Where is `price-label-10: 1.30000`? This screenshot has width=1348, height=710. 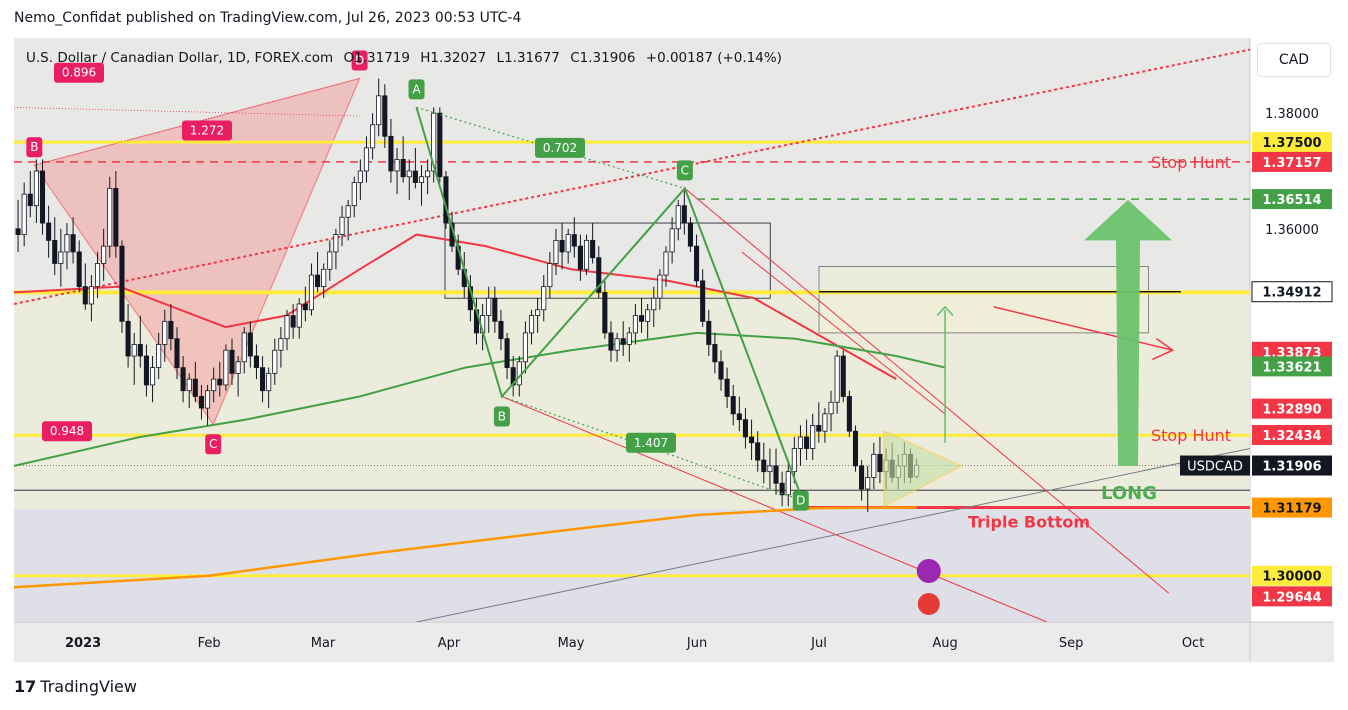 price-label-10: 1.30000 is located at coordinates (1292, 575).